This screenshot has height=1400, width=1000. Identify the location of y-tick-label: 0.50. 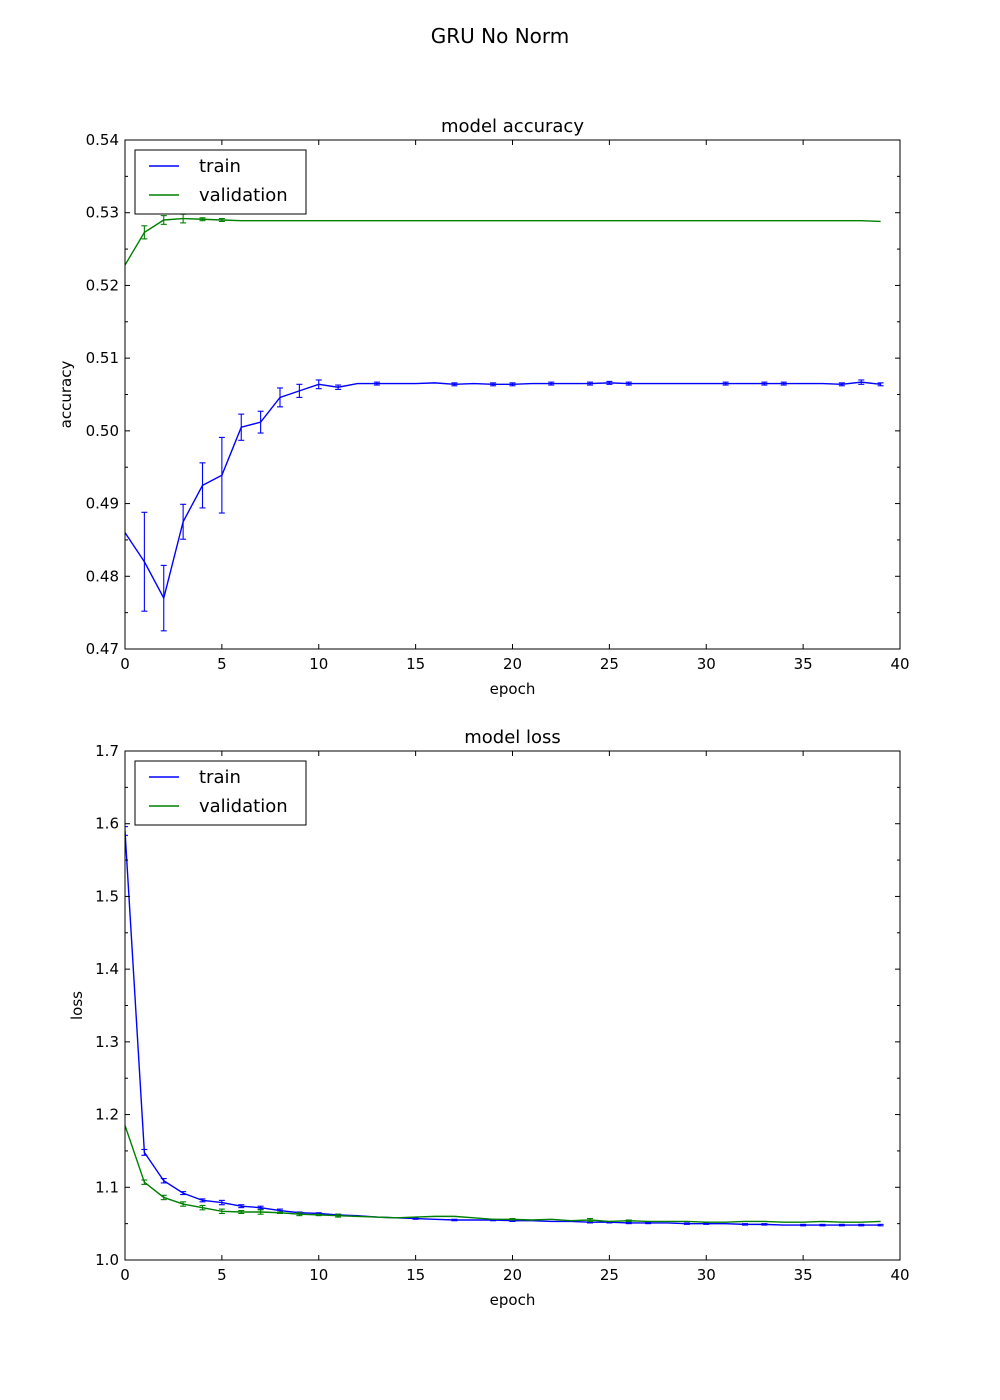
(102, 431).